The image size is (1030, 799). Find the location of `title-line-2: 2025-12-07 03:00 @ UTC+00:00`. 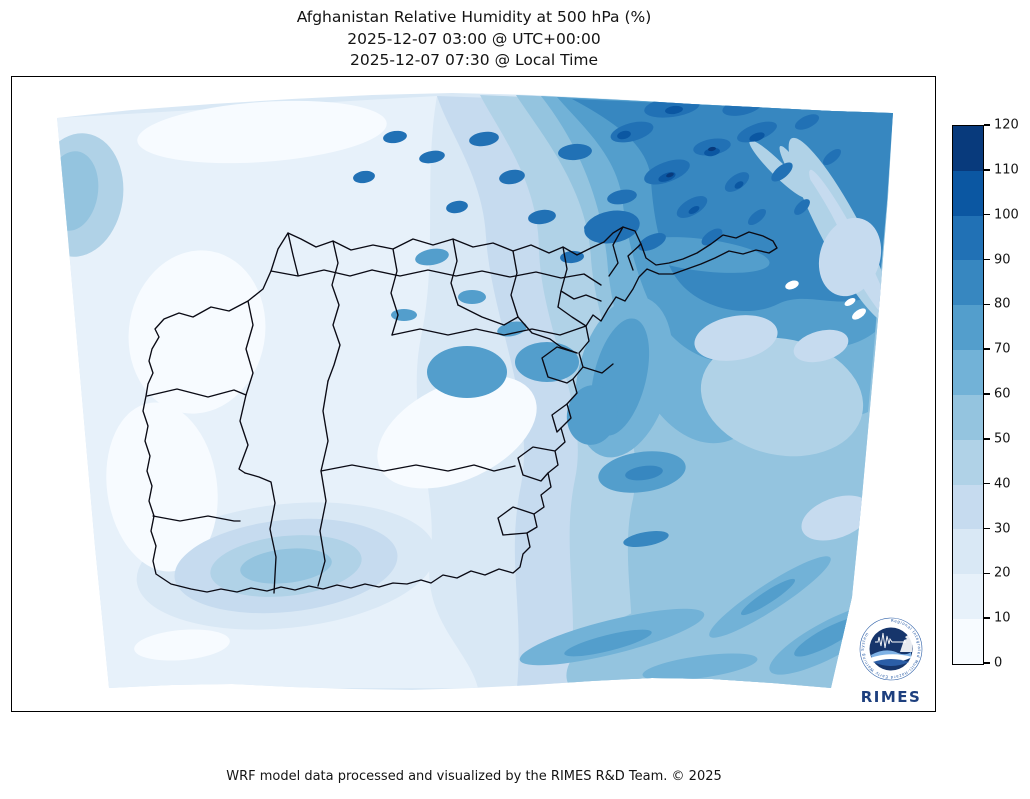

title-line-2: 2025-12-07 03:00 @ UTC+00:00 is located at coordinates (474, 38).